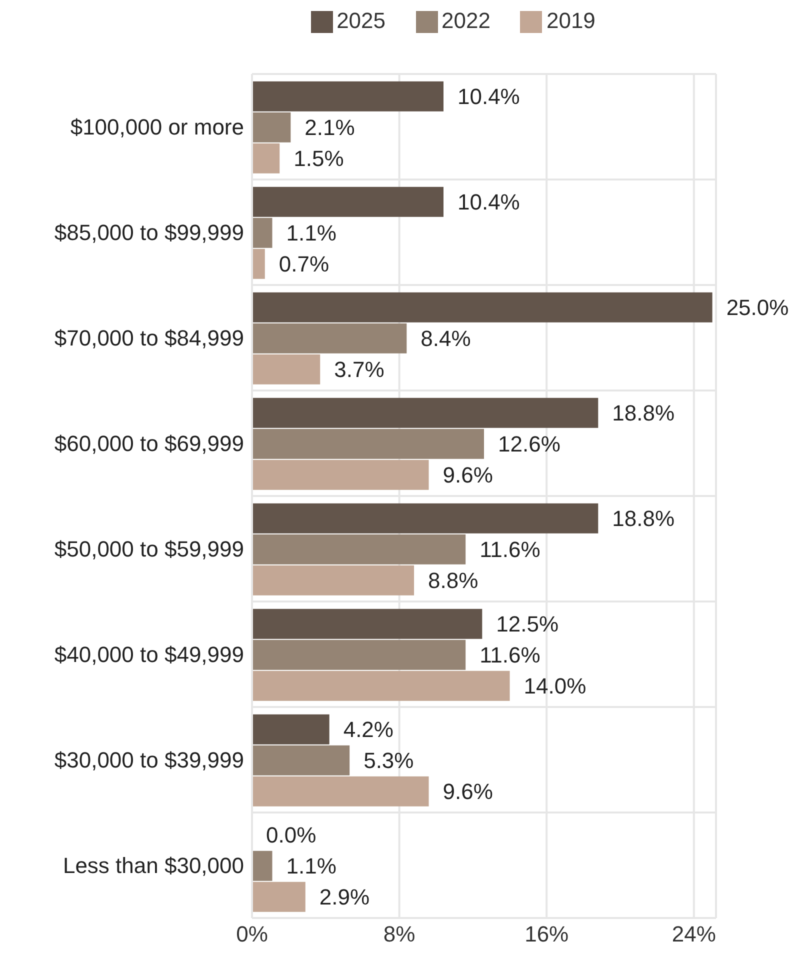 The width and height of the screenshot is (800, 967). What do you see at coordinates (757, 307) in the screenshot?
I see `data-label: 25.0%` at bounding box center [757, 307].